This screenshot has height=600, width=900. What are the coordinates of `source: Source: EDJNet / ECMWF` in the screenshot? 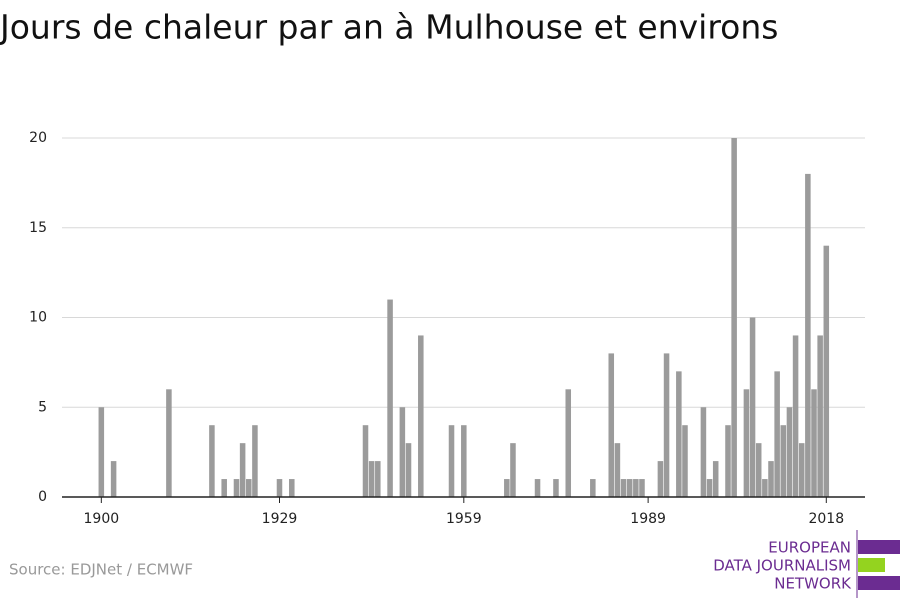 It's located at (101, 570).